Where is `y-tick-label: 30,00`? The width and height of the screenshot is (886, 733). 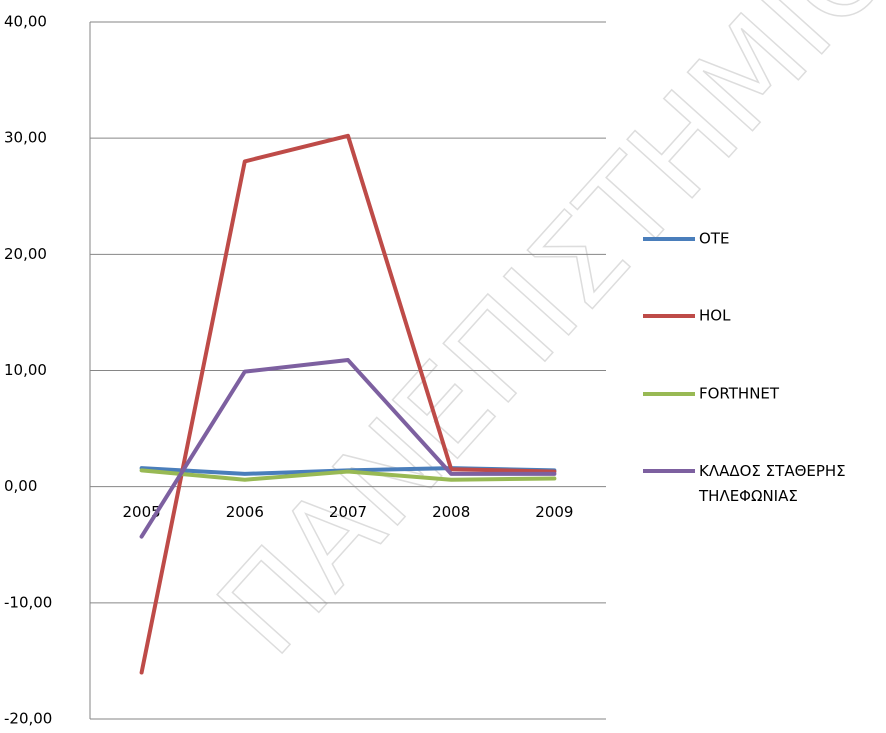 y-tick-label: 30,00 is located at coordinates (25, 138).